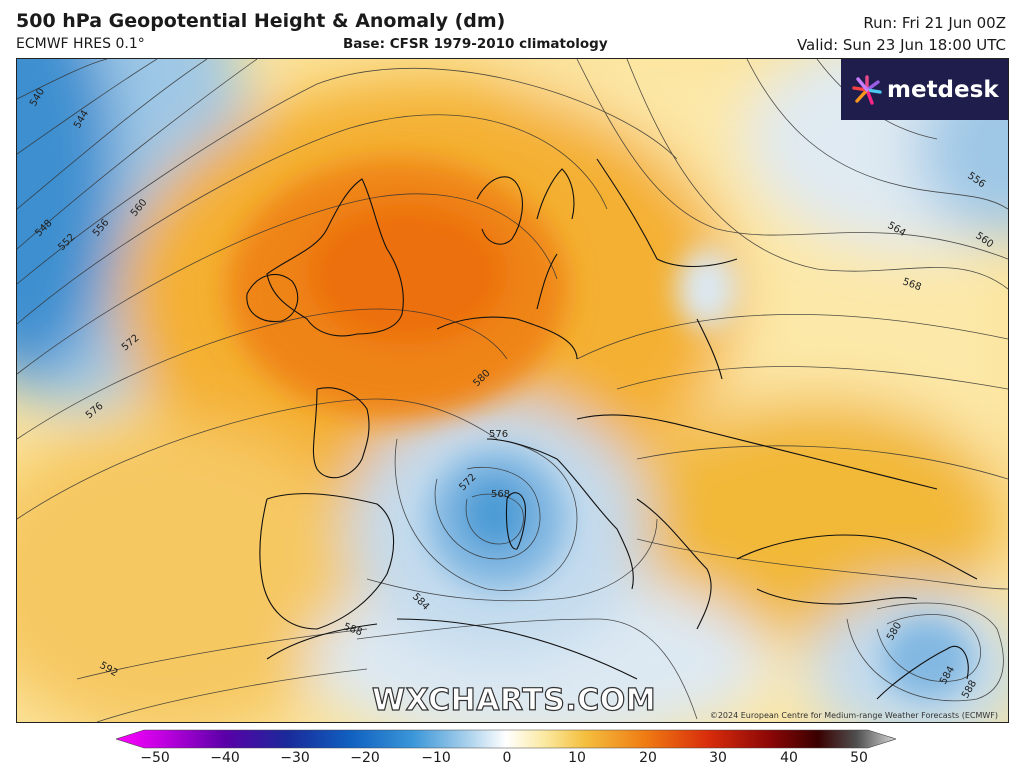 This screenshot has width=1024, height=784. I want to click on contour-label: 568, so click(500, 494).